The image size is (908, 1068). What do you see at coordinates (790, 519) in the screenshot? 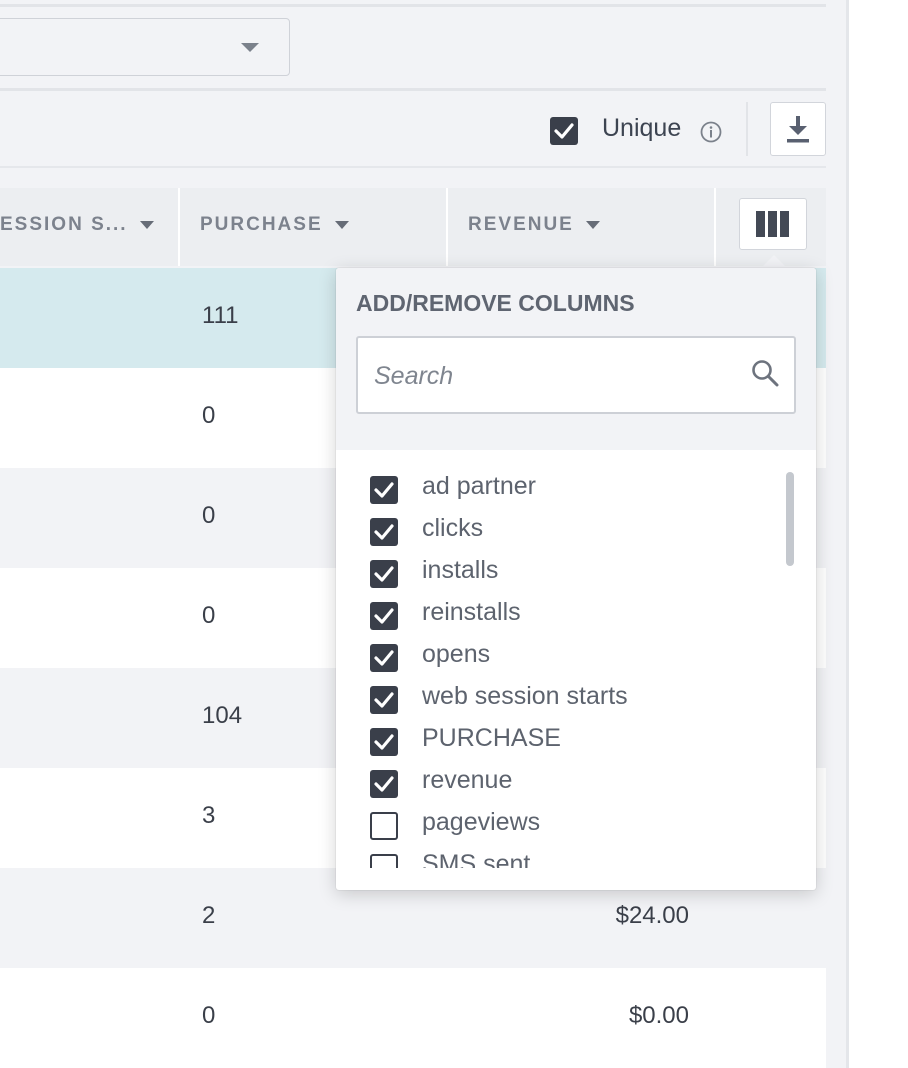
I see `column-list-scrollbar` at bounding box center [790, 519].